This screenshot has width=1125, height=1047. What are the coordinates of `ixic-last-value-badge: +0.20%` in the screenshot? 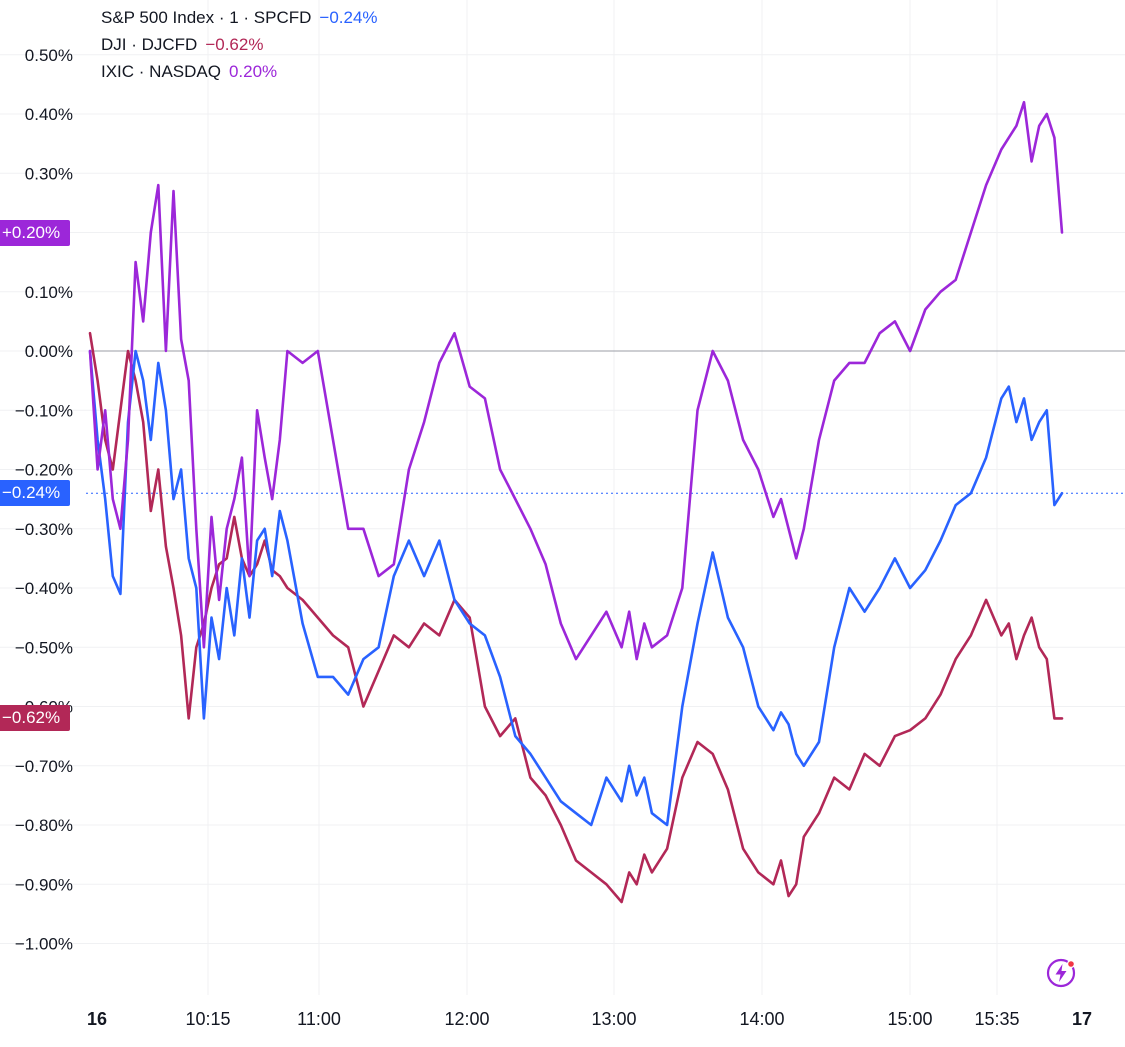 It's located at (35, 232).